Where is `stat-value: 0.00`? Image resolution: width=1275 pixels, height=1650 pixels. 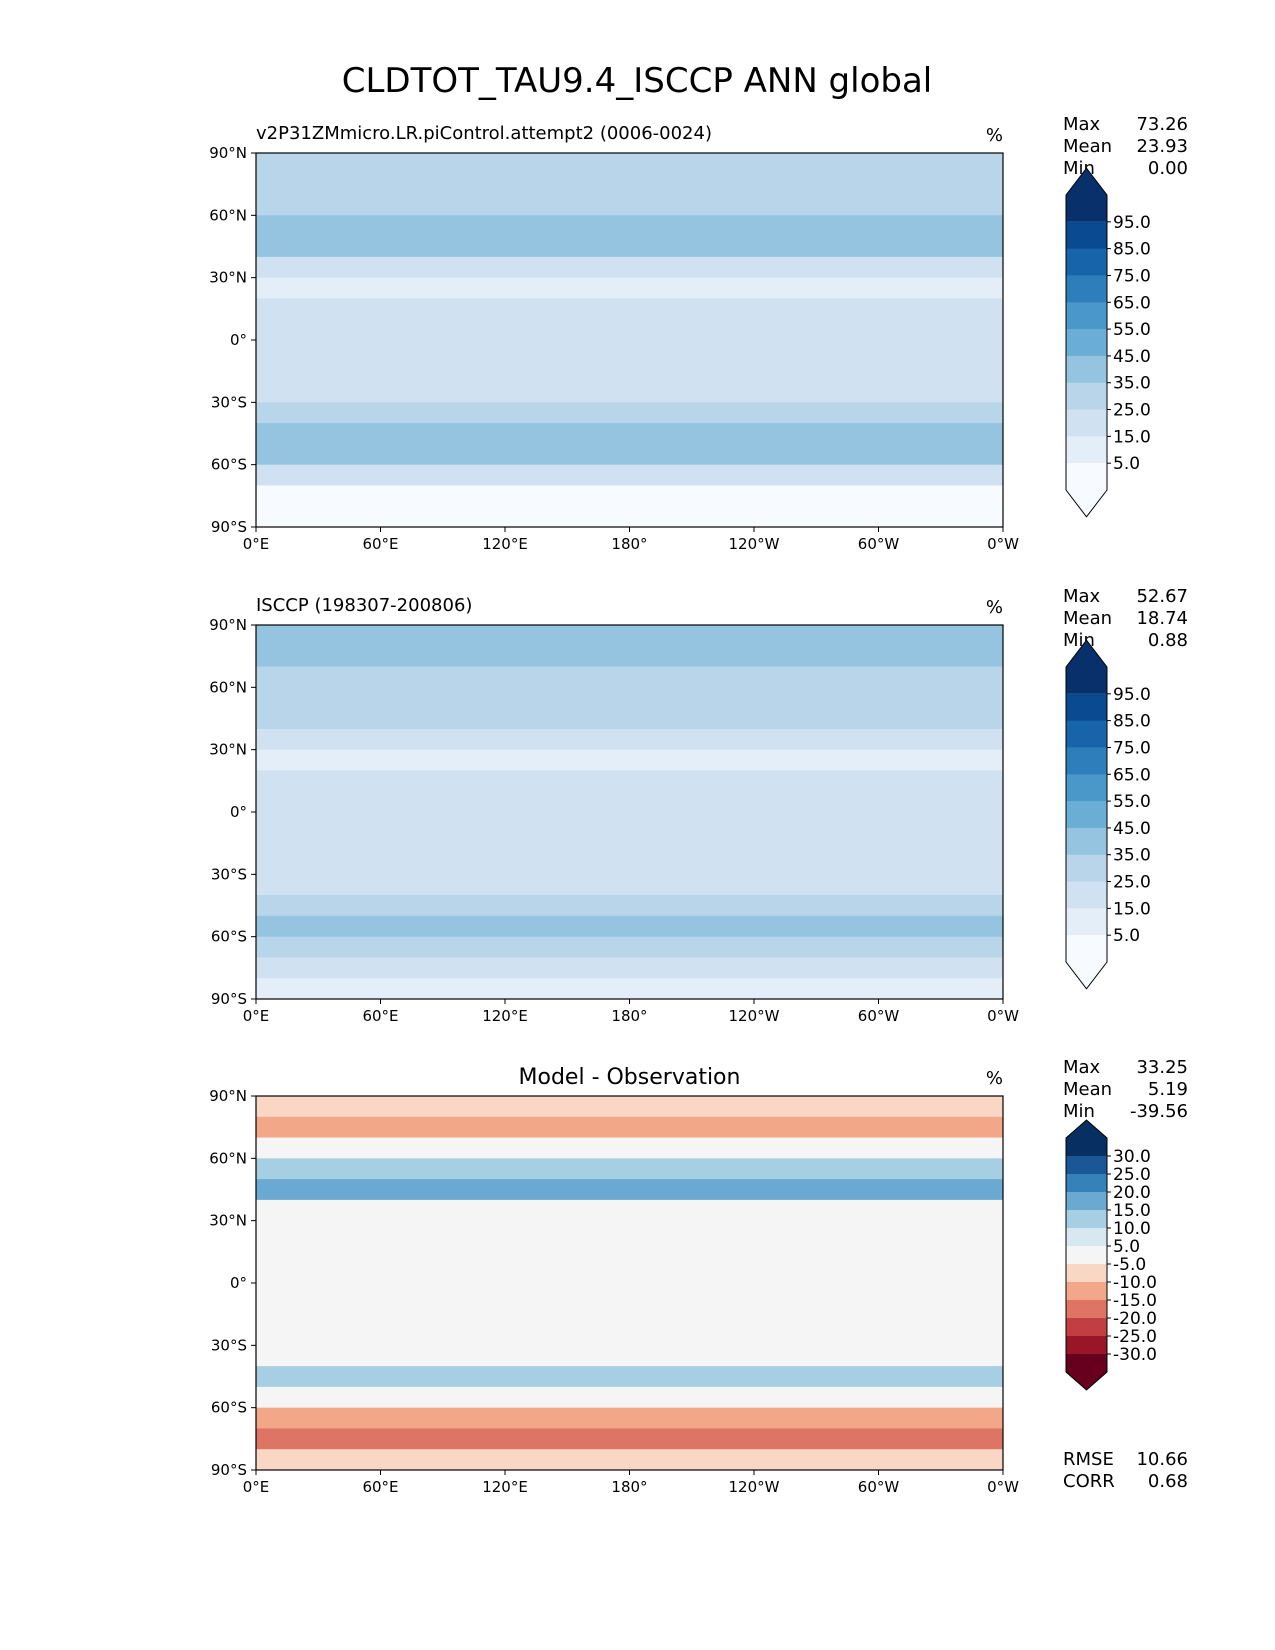 stat-value: 0.00 is located at coordinates (1168, 168).